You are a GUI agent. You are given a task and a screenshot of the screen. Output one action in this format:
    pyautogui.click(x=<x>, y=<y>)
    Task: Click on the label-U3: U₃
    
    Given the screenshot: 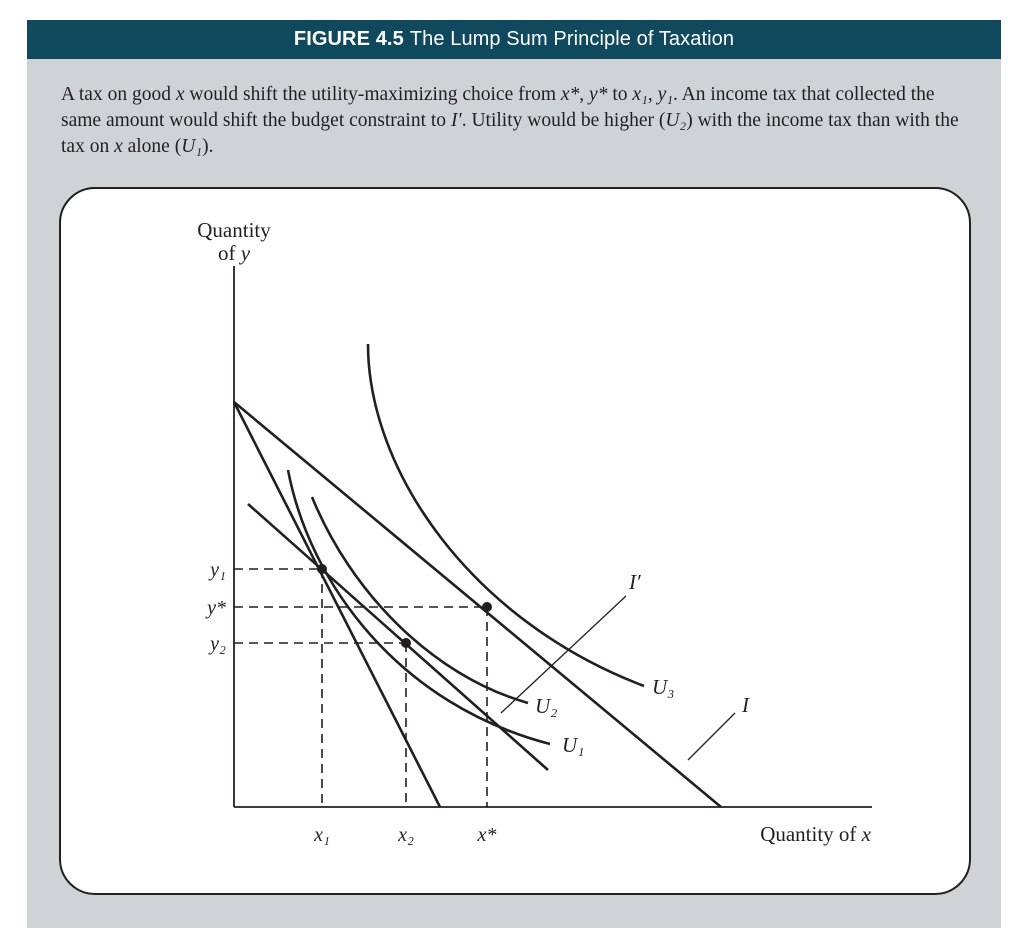 What is the action you would take?
    pyautogui.click(x=663, y=687)
    